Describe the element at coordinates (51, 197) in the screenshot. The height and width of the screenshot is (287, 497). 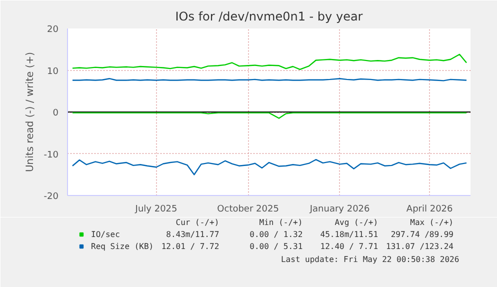
I see `y-tick-label: -20` at that location.